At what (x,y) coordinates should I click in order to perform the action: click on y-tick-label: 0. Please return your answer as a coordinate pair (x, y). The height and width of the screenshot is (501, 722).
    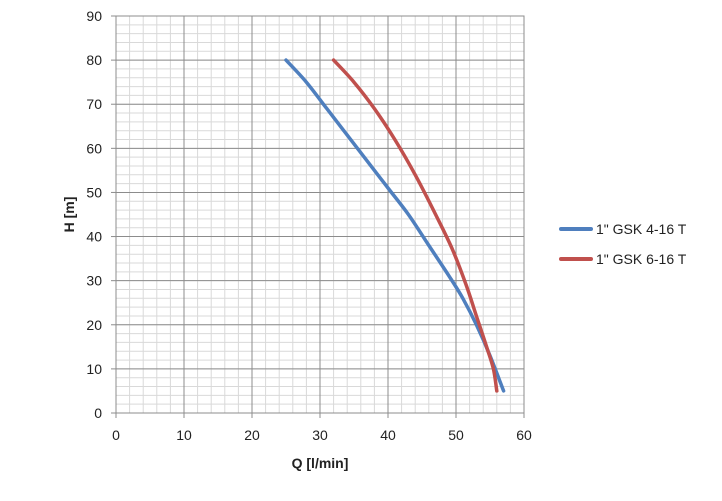
    Looking at the image, I should click on (98, 413).